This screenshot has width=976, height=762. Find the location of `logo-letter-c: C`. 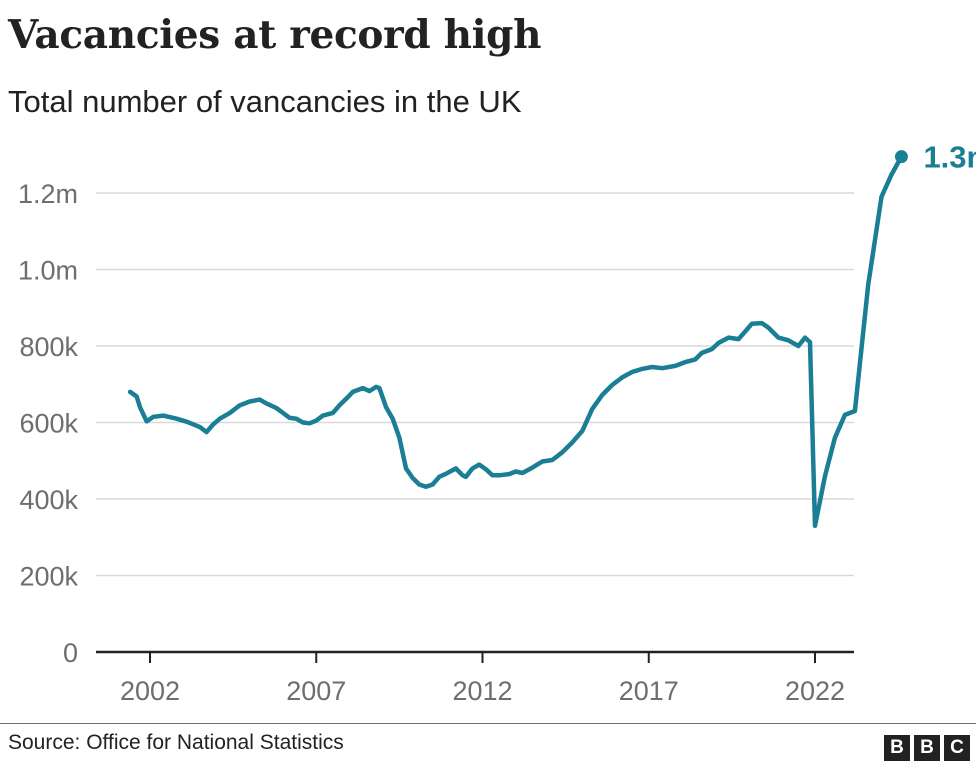

logo-letter-c: C is located at coordinates (957, 748).